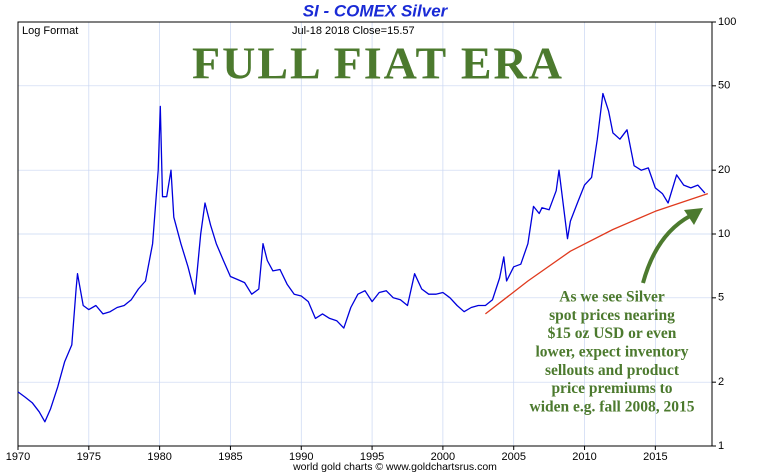 Image resolution: width=760 pixels, height=475 pixels. Describe the element at coordinates (693, 216) in the screenshot. I see `arrow-head` at that location.